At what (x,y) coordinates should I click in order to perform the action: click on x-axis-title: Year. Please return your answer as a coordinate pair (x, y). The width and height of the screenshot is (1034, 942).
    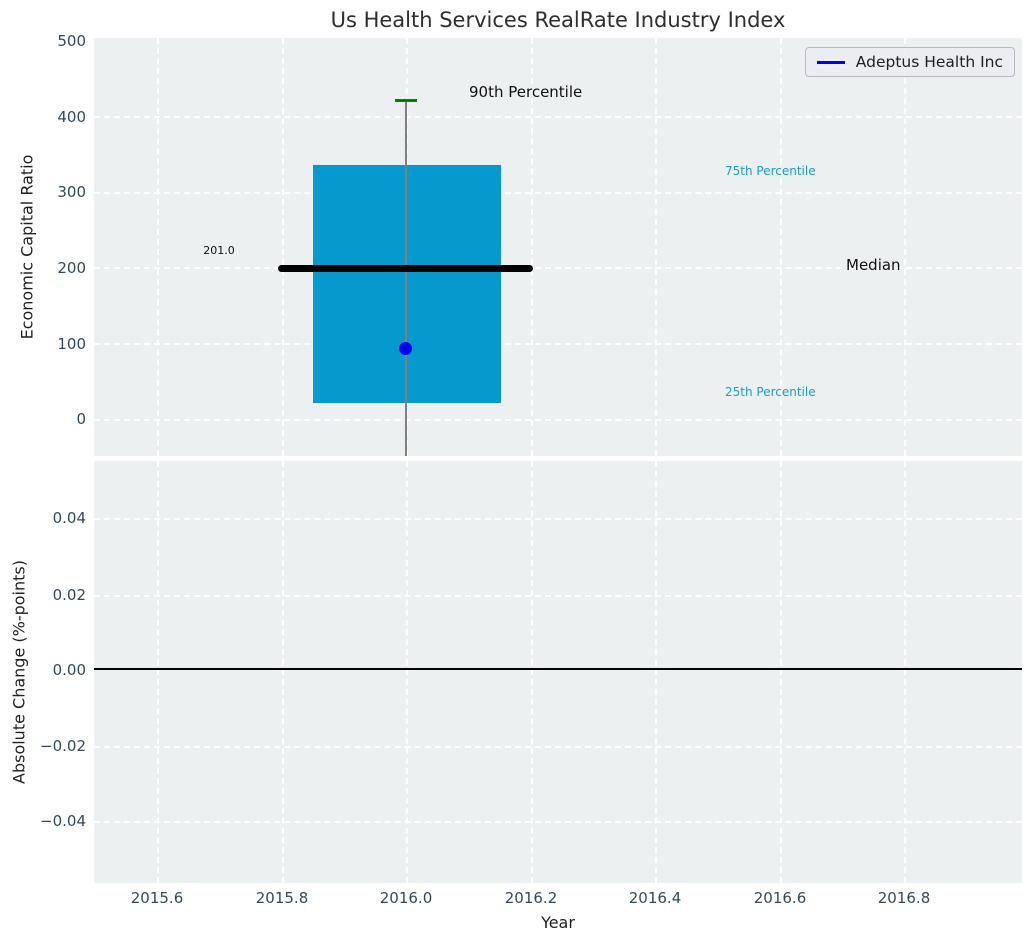
    Looking at the image, I should click on (558, 922).